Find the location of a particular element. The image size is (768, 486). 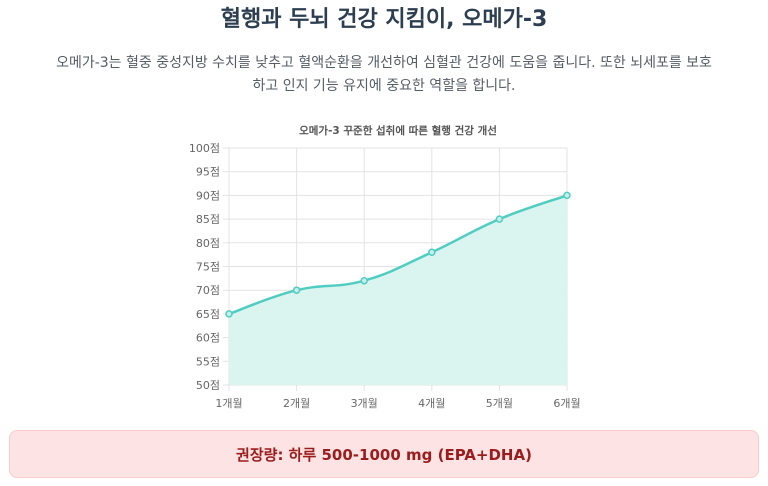

y-tick-label: 60점 is located at coordinates (208, 338).